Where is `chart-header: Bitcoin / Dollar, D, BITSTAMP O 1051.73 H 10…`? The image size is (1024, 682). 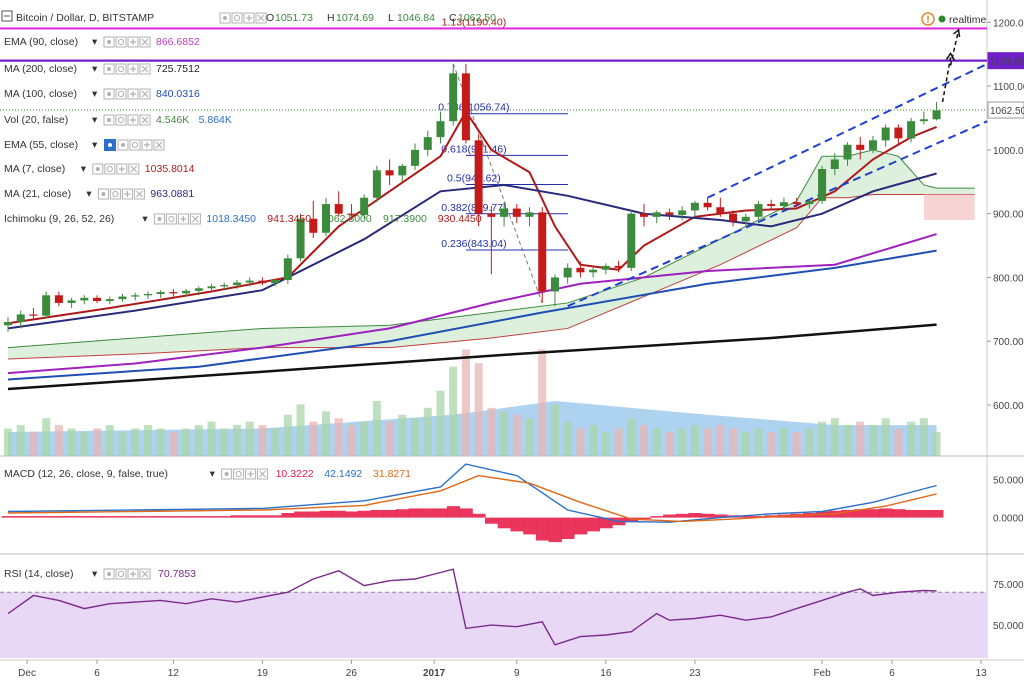 chart-header: Bitcoin / Dollar, D, BITSTAMP O 1051.73 H 10… is located at coordinates (494, 18).